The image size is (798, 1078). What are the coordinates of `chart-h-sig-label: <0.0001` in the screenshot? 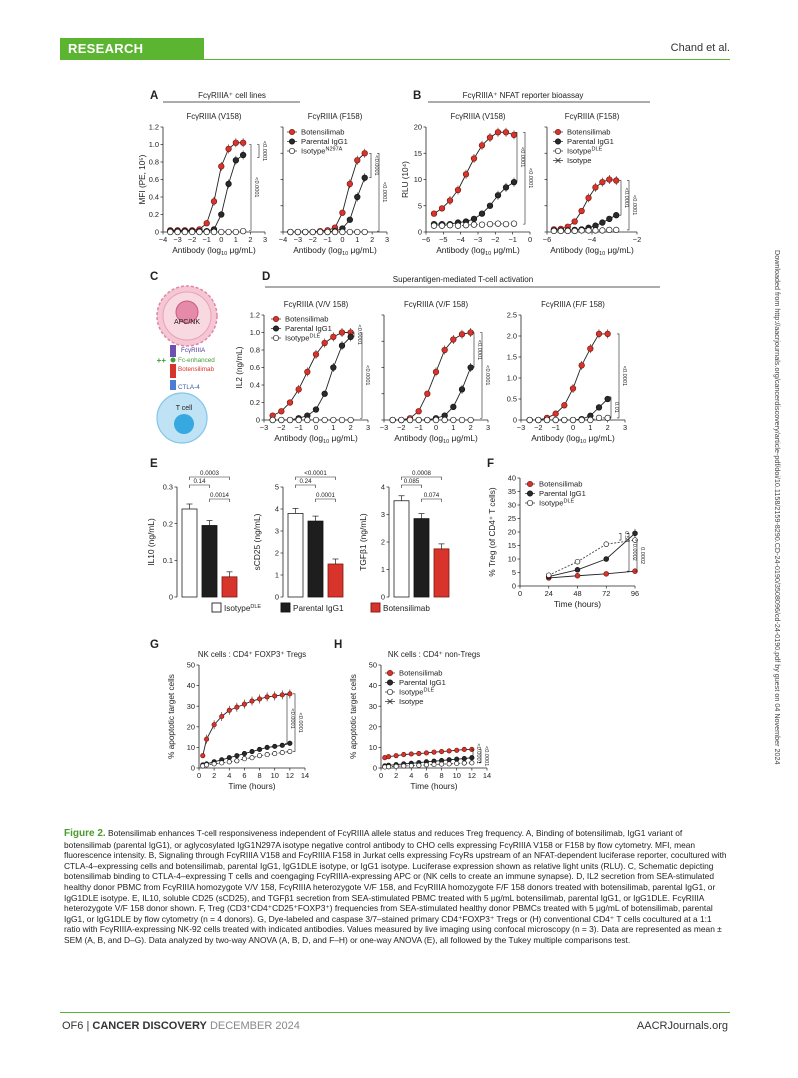 It's located at (486, 756).